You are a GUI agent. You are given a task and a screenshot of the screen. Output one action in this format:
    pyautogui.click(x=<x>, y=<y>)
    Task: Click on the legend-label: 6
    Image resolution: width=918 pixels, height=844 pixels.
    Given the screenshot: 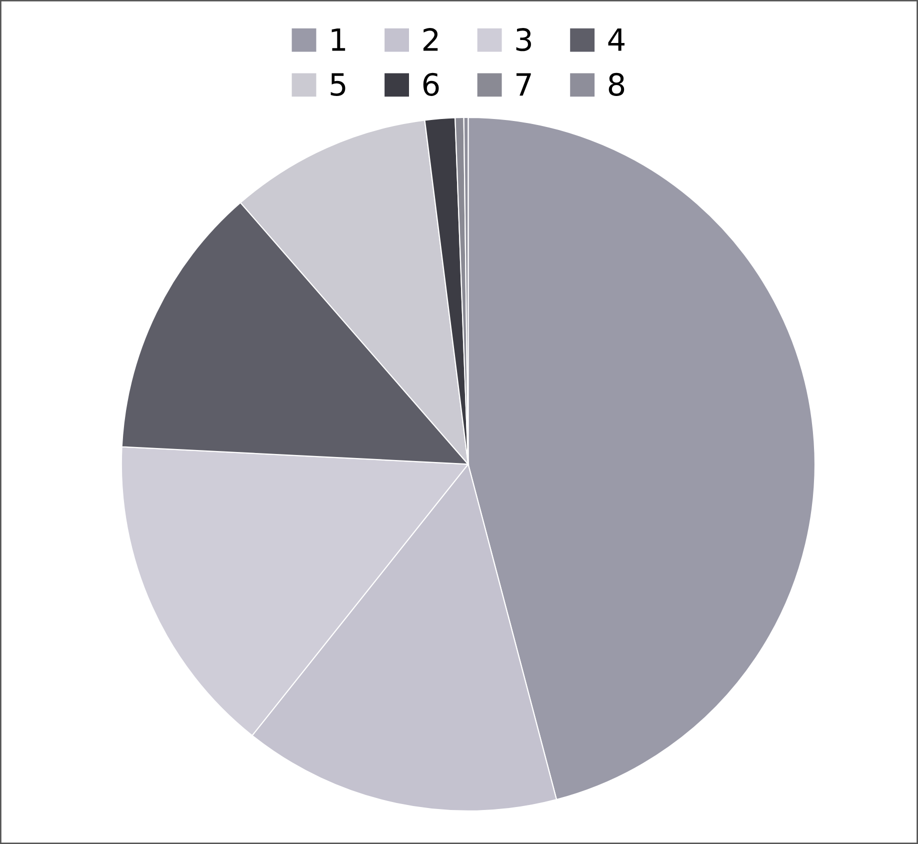 What is the action you would take?
    pyautogui.click(x=431, y=84)
    